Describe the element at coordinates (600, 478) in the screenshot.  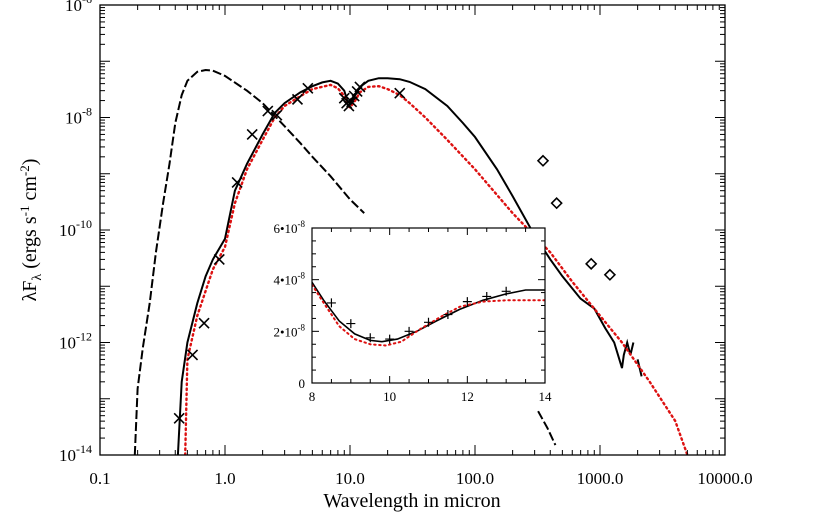
I see `x-tick-label: 1000.0` at that location.